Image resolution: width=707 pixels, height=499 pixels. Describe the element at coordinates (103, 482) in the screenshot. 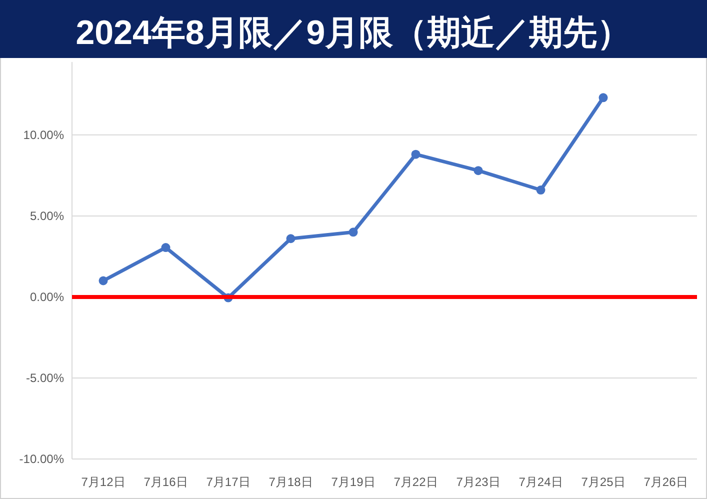

I see `xtick: 7月12日` at that location.